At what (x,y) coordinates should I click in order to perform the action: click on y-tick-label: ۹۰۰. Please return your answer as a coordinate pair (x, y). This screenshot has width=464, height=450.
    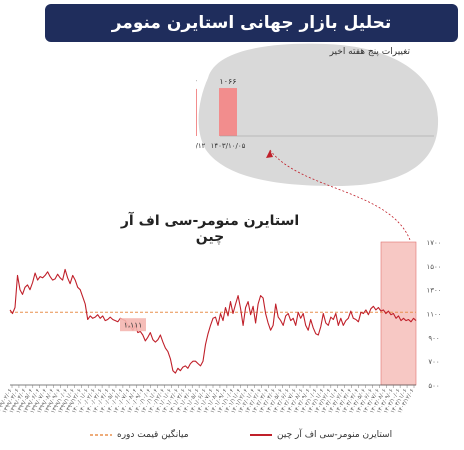
    Looking at the image, I should click on (433, 338).